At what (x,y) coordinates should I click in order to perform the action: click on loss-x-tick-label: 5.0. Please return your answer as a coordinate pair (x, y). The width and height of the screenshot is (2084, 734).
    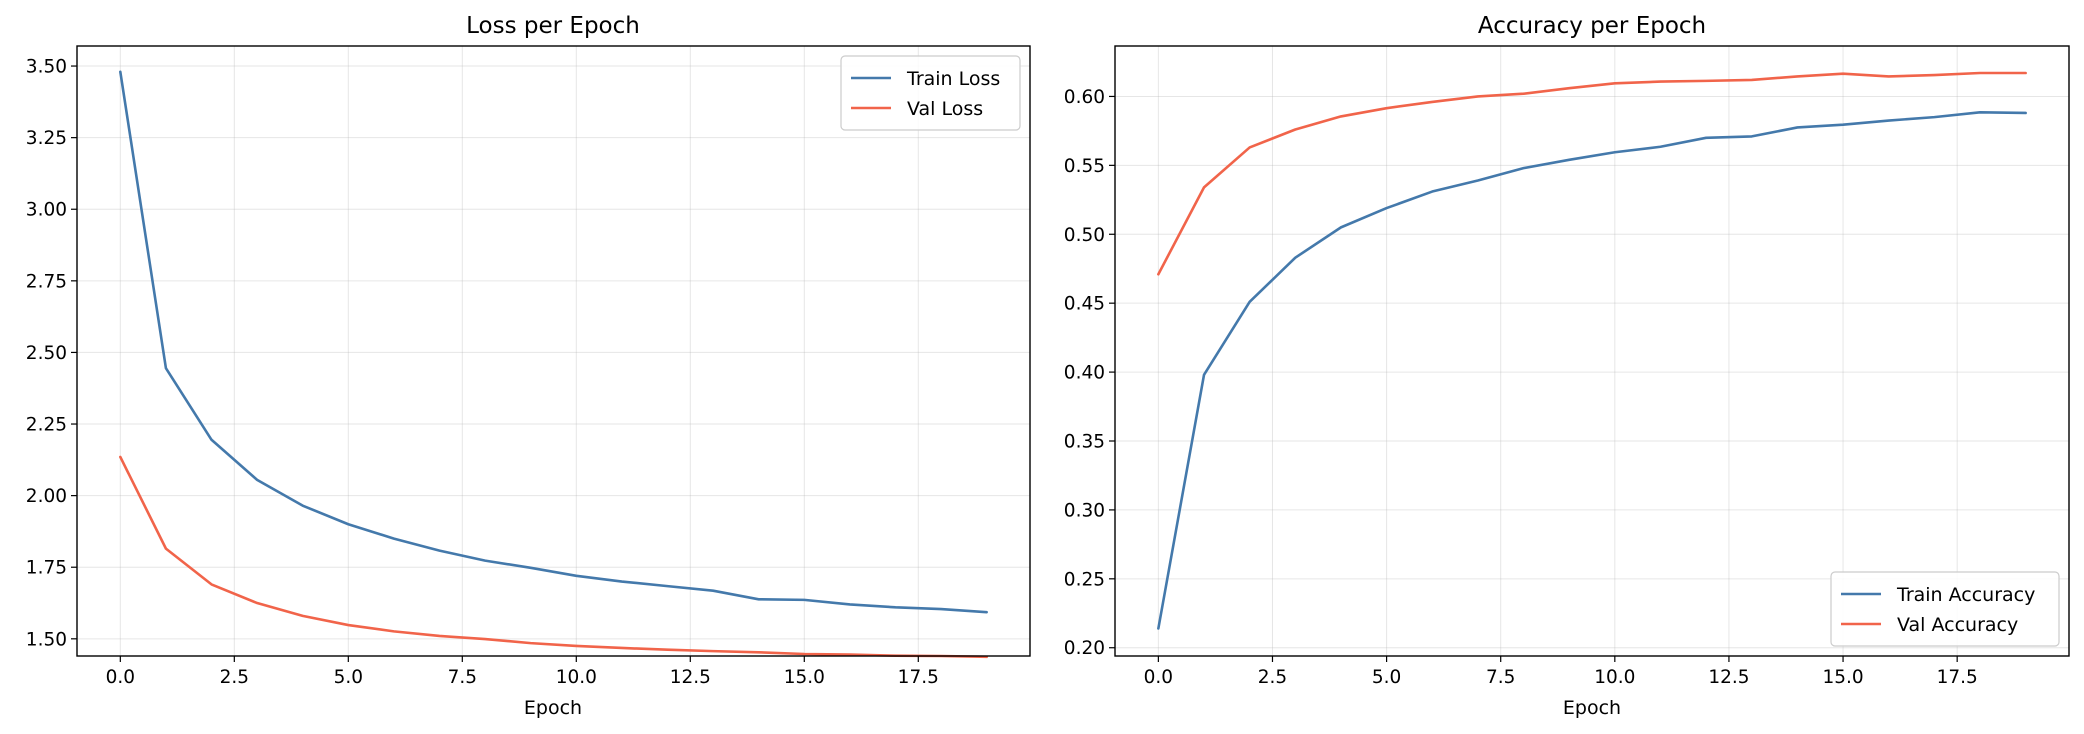
    Looking at the image, I should click on (348, 677).